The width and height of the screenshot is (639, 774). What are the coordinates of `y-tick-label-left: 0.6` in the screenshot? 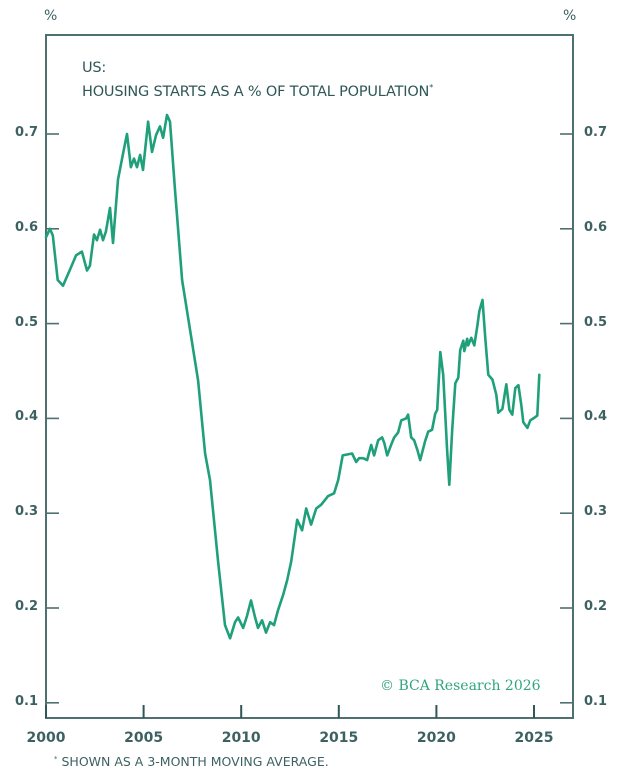 It's located at (26, 227).